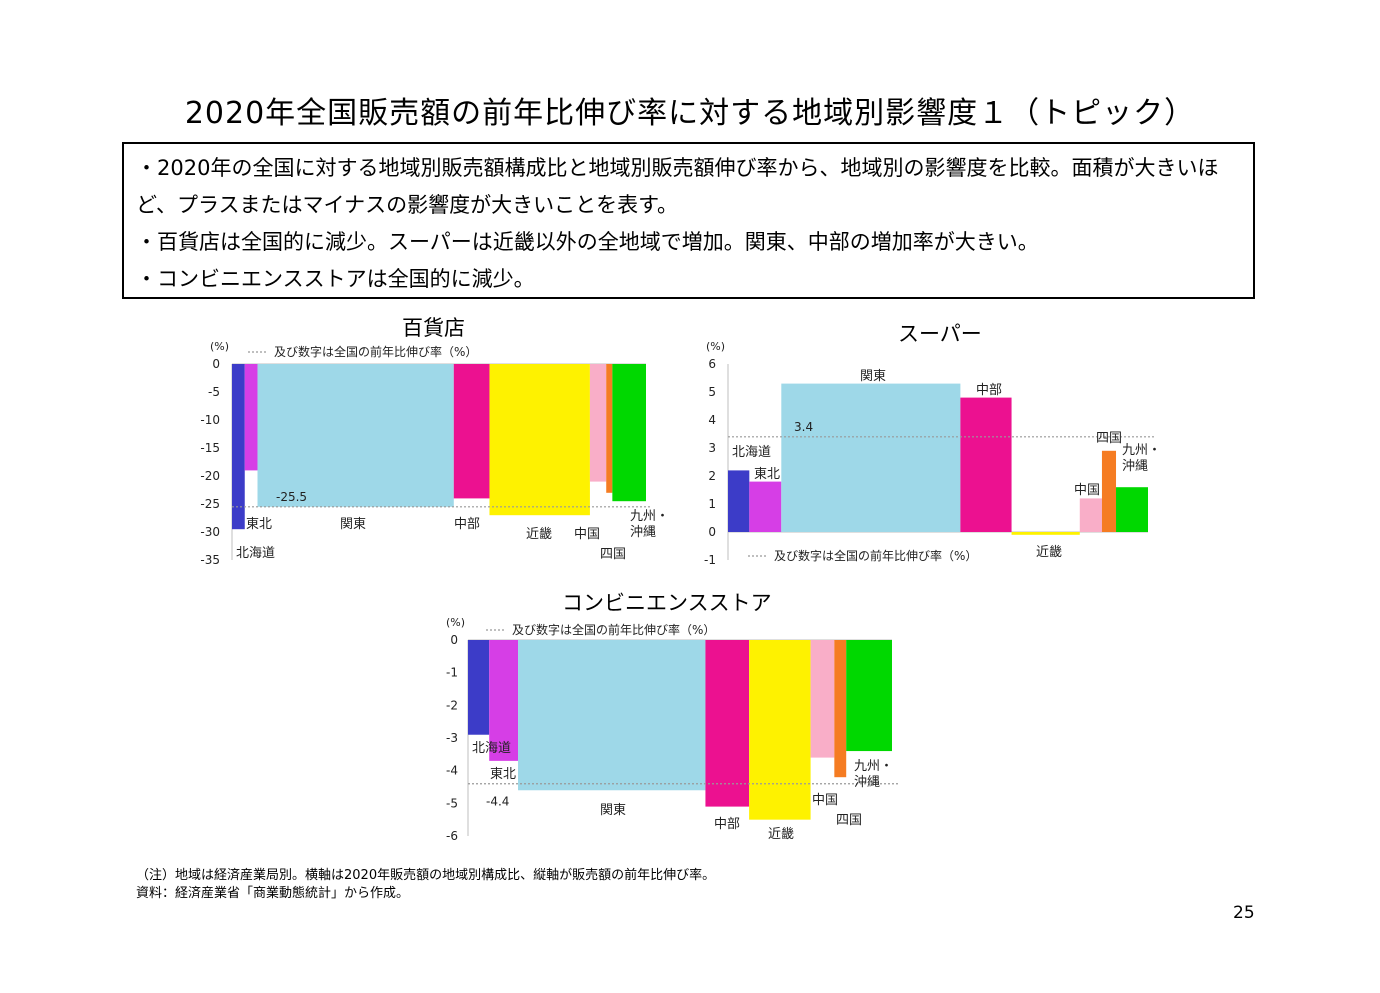  I want to click on y-tick-label: 6, so click(712, 364).